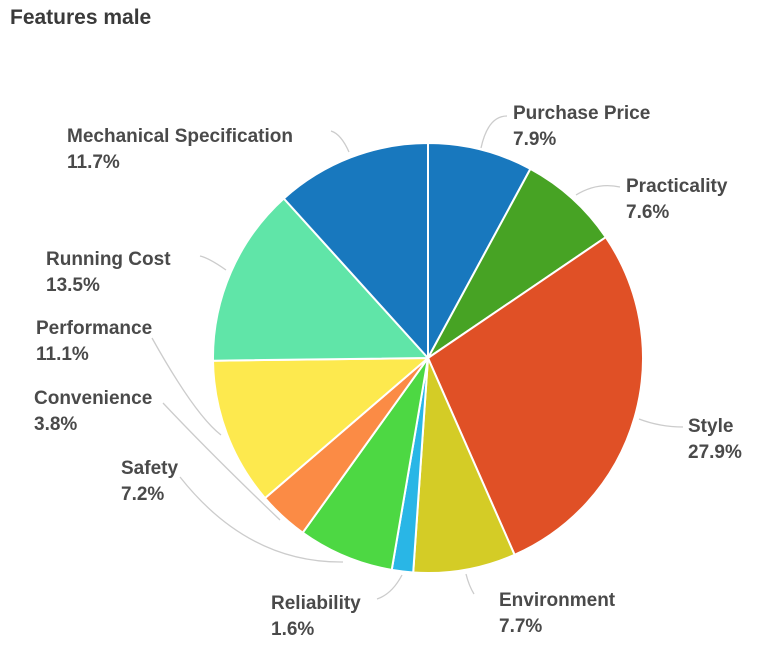 Image resolution: width=768 pixels, height=663 pixels. What do you see at coordinates (494, 132) in the screenshot?
I see `leader-line-purchase-price` at bounding box center [494, 132].